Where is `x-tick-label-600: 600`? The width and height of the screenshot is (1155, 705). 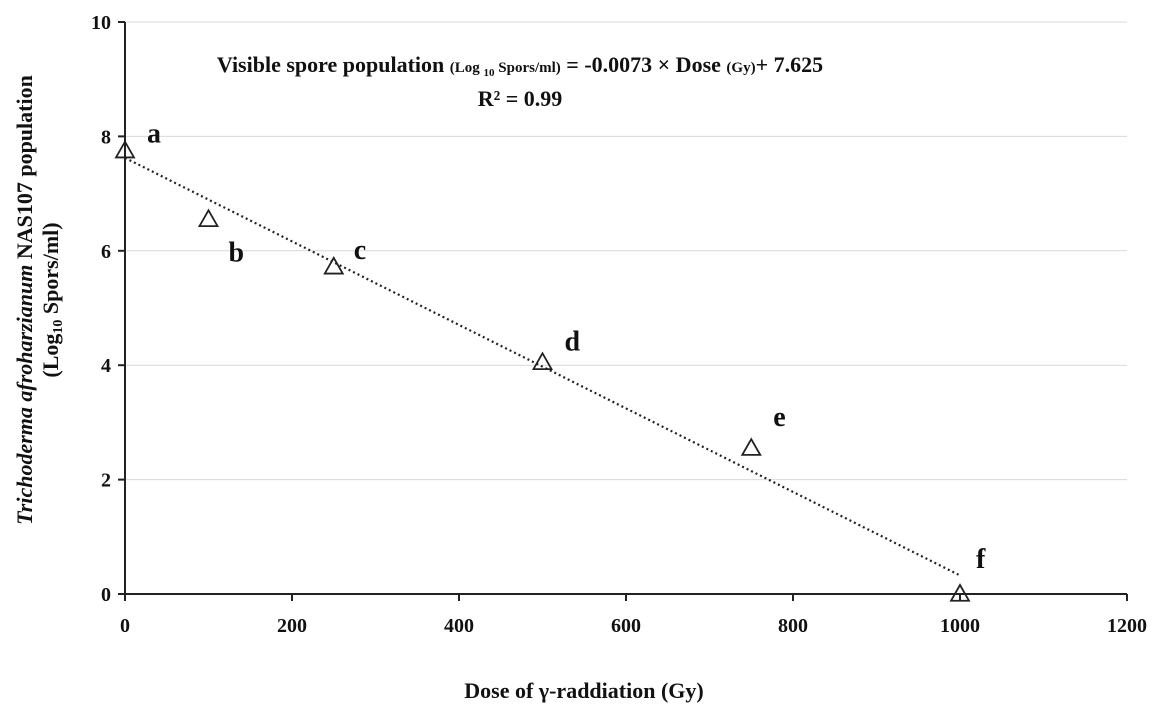
x-tick-label-600: 600 is located at coordinates (626, 626).